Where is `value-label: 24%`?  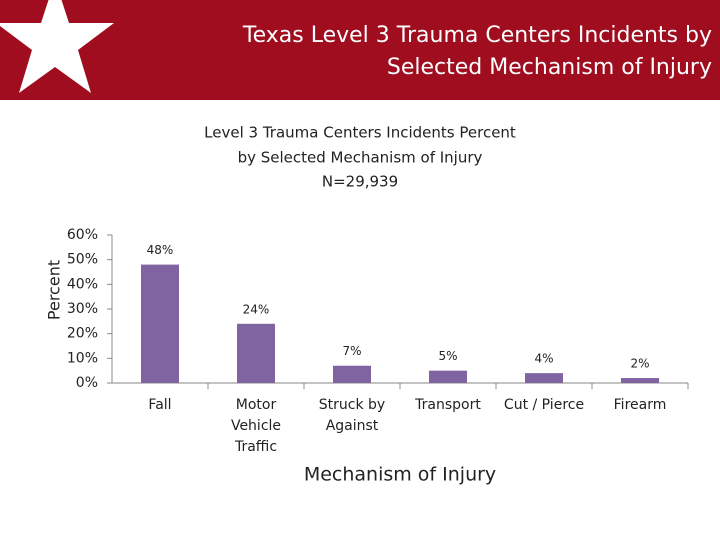
value-label: 24% is located at coordinates (256, 309).